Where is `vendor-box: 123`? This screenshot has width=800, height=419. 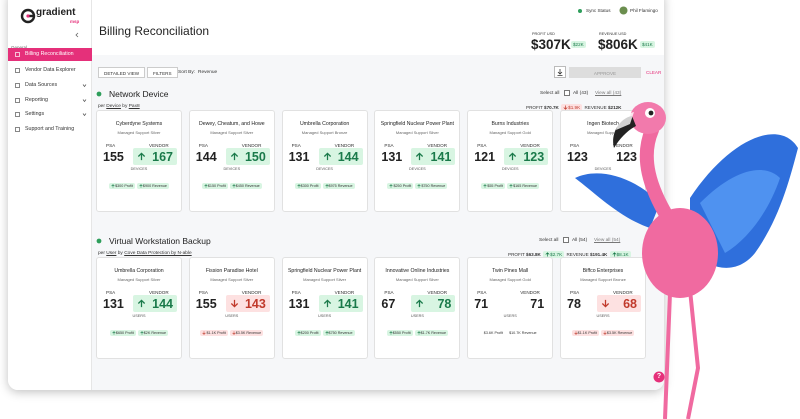 vendor-box: 123 is located at coordinates (526, 156).